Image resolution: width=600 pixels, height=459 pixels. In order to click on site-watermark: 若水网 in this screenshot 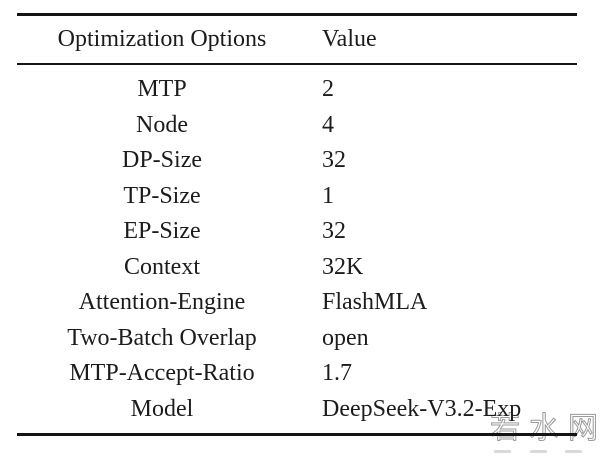, I will do `click(545, 428)`.